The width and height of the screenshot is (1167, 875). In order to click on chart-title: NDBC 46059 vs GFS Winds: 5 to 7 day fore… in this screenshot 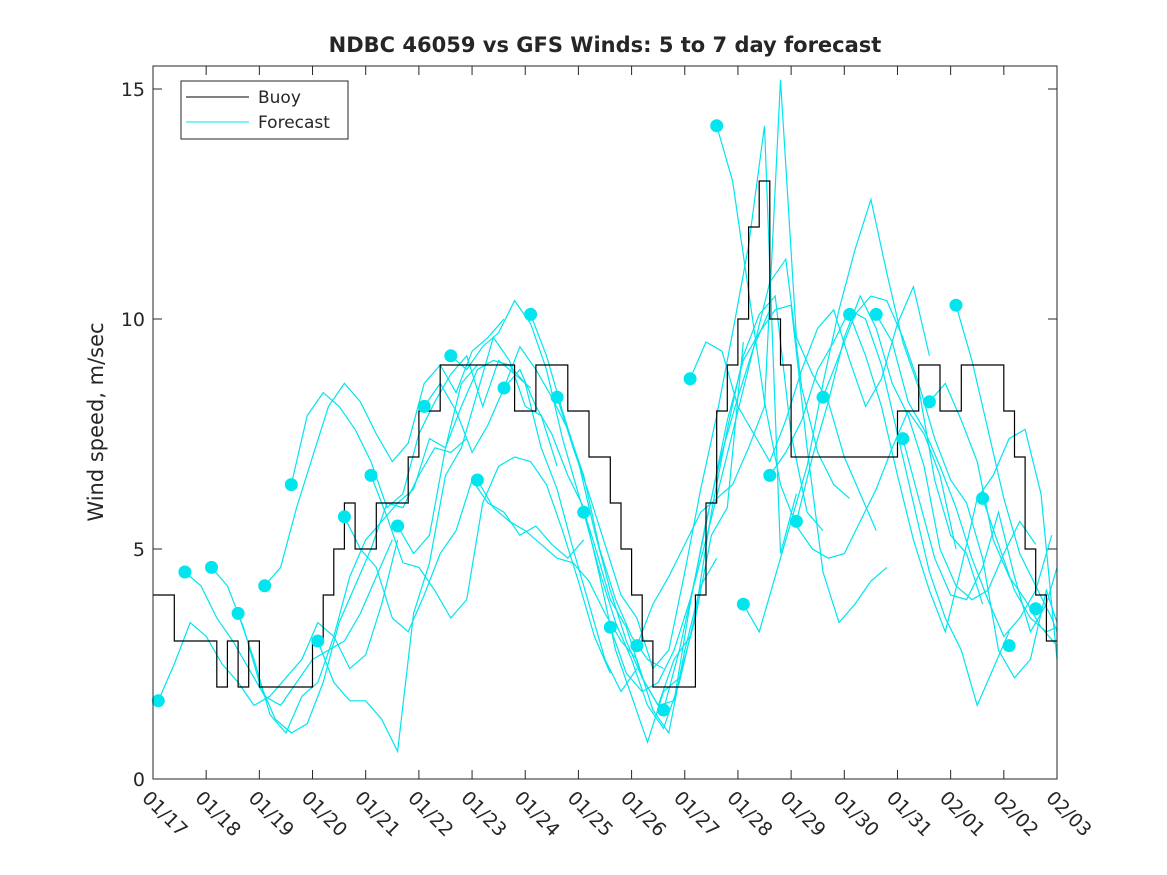, I will do `click(605, 45)`.